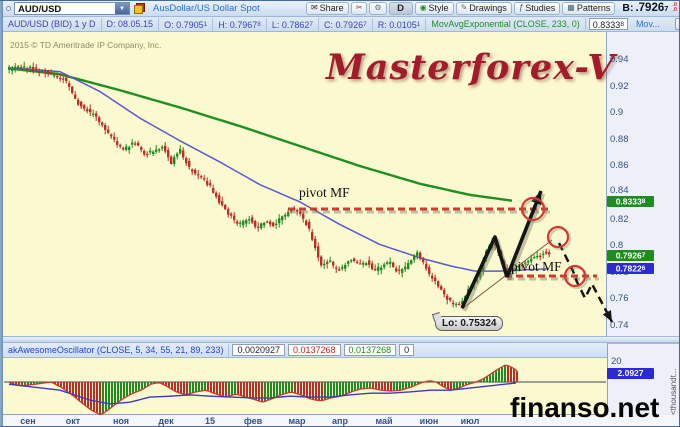 The image size is (680, 427). What do you see at coordinates (630, 268) in the screenshot?
I see `price-badge: 0.78226` at bounding box center [630, 268].